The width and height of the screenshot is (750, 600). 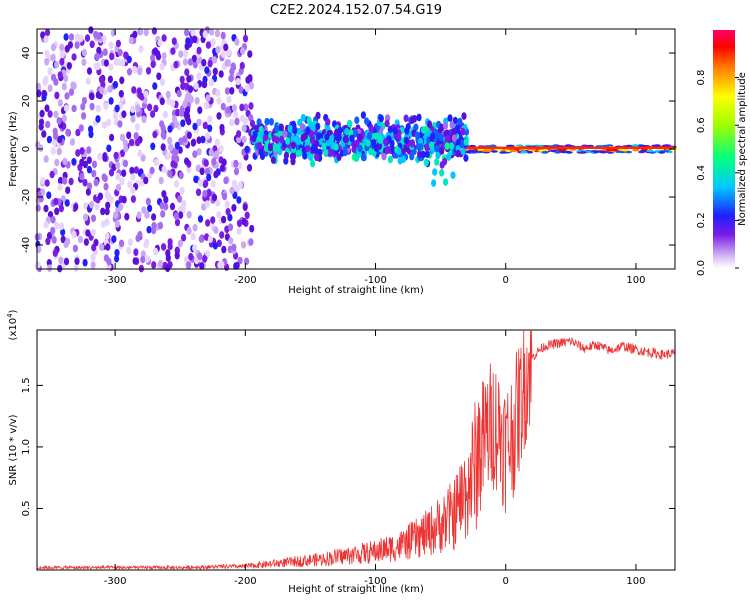 What do you see at coordinates (506, 280) in the screenshot?
I see `x-tick-label: 0` at bounding box center [506, 280].